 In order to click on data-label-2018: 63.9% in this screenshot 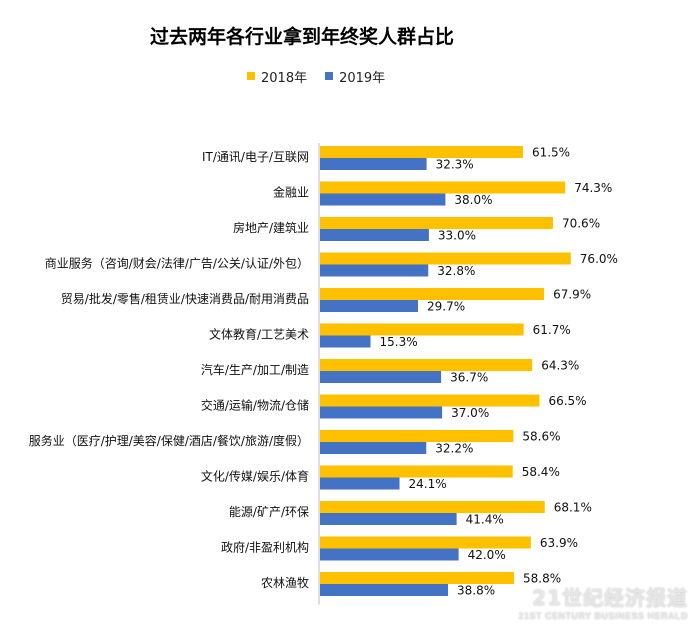, I will do `click(559, 543)`.